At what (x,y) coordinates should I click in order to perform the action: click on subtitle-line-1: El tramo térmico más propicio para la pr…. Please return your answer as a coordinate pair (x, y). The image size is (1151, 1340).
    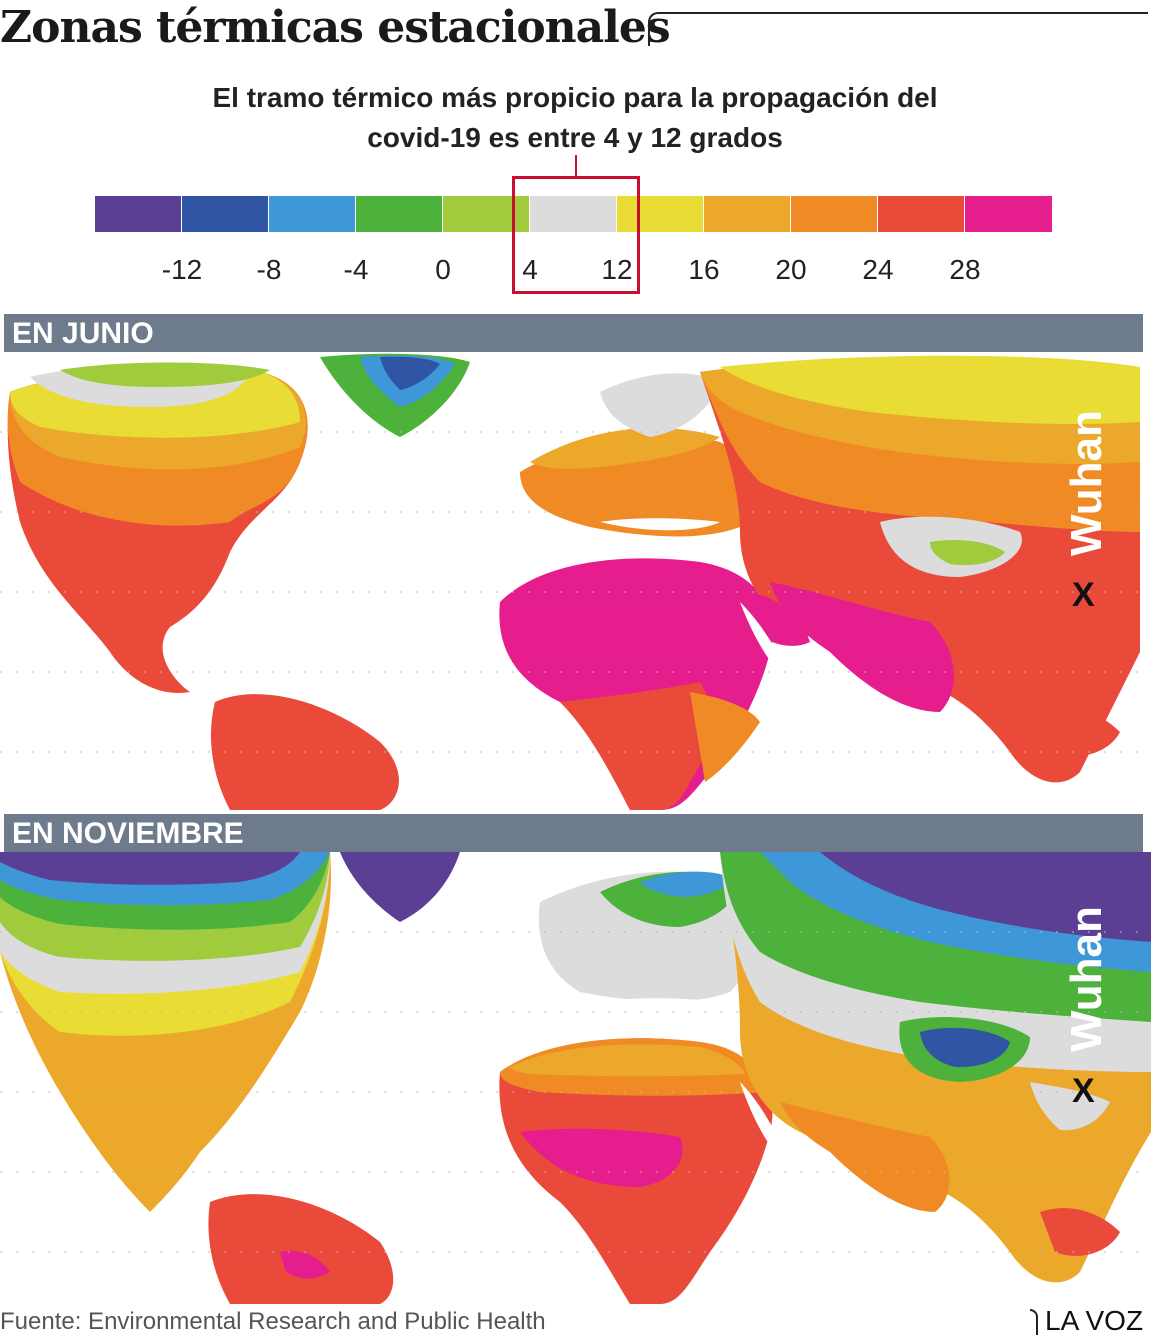
    Looking at the image, I should click on (575, 97).